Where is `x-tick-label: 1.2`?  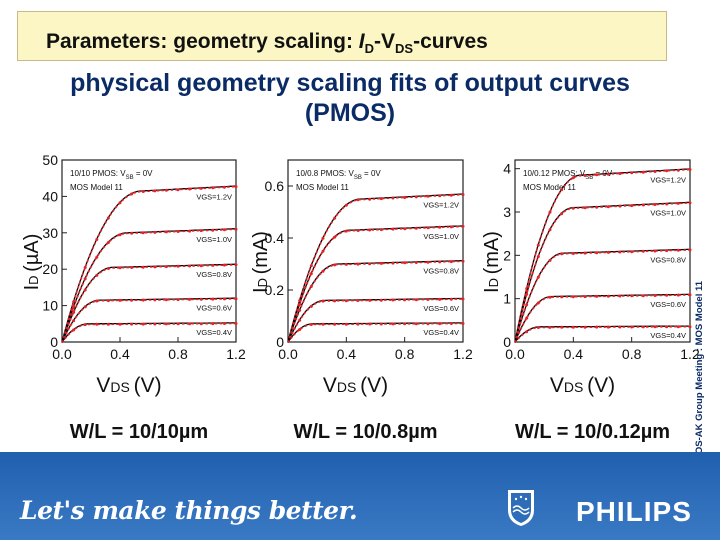
x-tick-label: 1.2 is located at coordinates (463, 354).